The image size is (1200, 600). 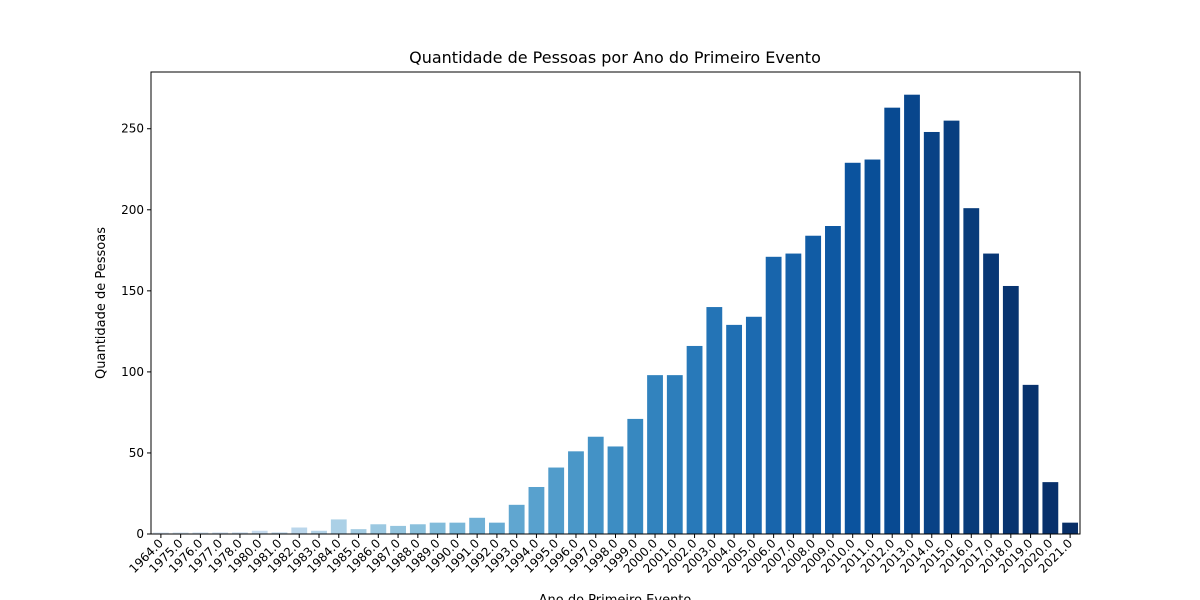 I want to click on y-tick-label: 250, so click(x=132, y=129).